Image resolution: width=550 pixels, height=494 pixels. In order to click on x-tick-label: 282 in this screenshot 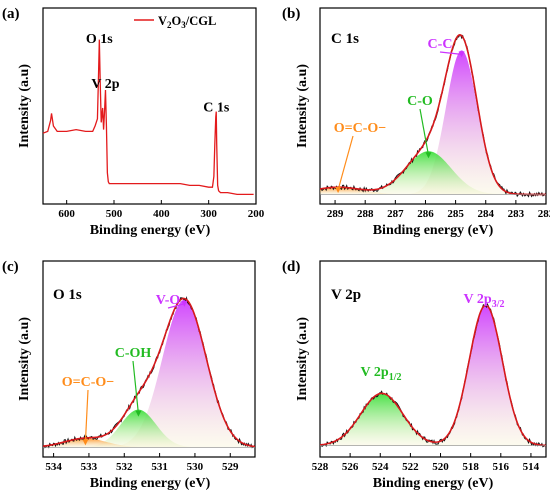, I will do `click(544, 214)`.